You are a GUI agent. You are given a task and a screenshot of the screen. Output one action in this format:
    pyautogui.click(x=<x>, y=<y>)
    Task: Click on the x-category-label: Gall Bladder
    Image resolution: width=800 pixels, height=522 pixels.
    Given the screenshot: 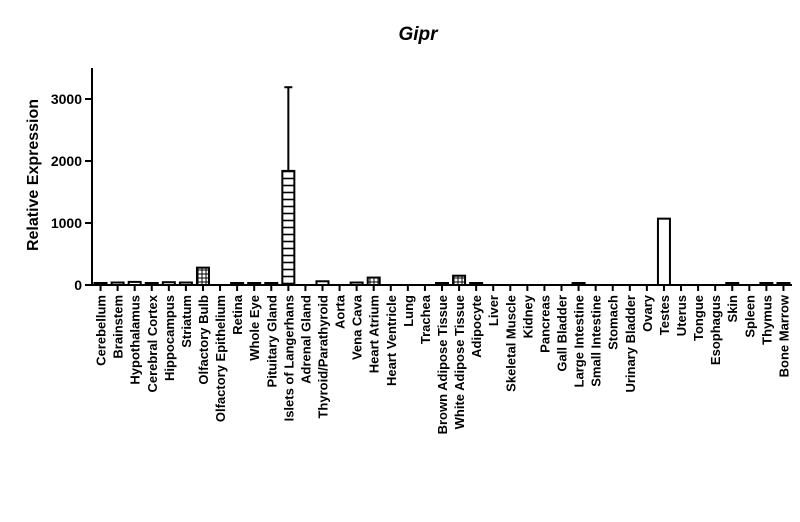 What is the action you would take?
    pyautogui.click(x=562, y=333)
    